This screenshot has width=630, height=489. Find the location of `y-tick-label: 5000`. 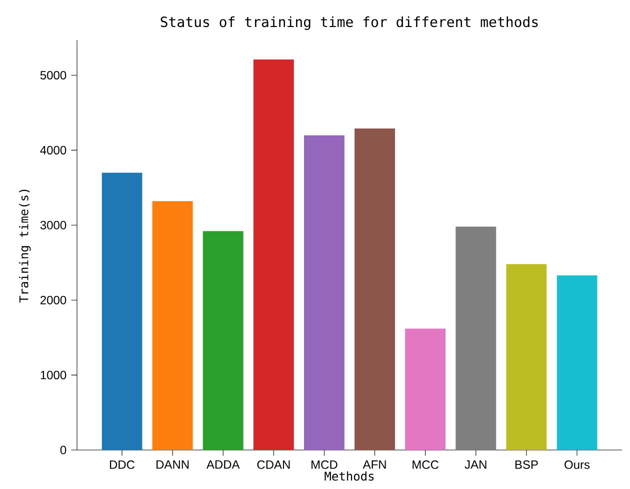

y-tick-label: 5000 is located at coordinates (53, 75).